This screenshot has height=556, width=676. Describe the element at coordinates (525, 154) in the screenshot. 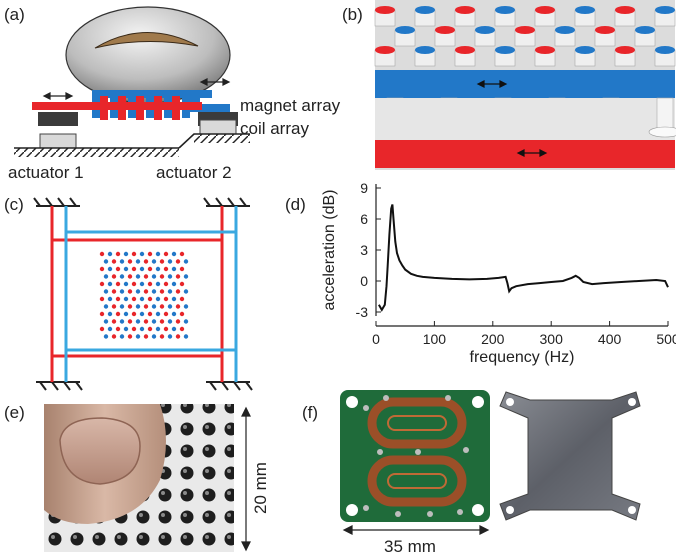

I see `red-plate` at that location.